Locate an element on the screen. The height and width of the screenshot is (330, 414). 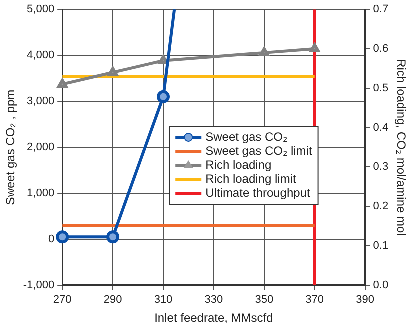
y2-tick-label: 0.6 is located at coordinates (381, 49).